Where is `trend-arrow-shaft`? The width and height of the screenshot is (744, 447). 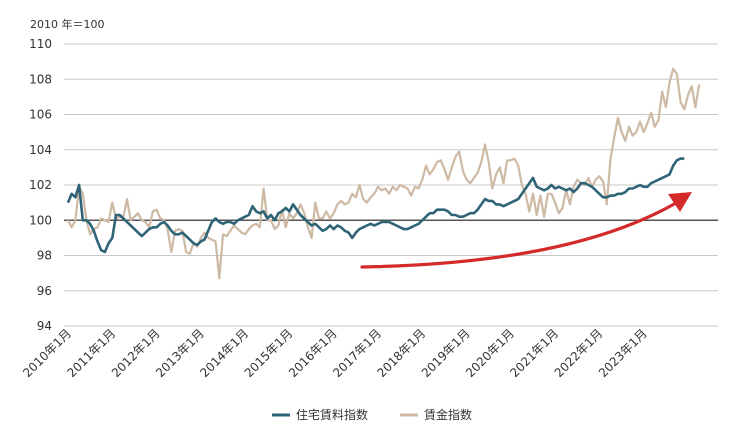
trend-arrow-shaft is located at coordinates (519, 235).